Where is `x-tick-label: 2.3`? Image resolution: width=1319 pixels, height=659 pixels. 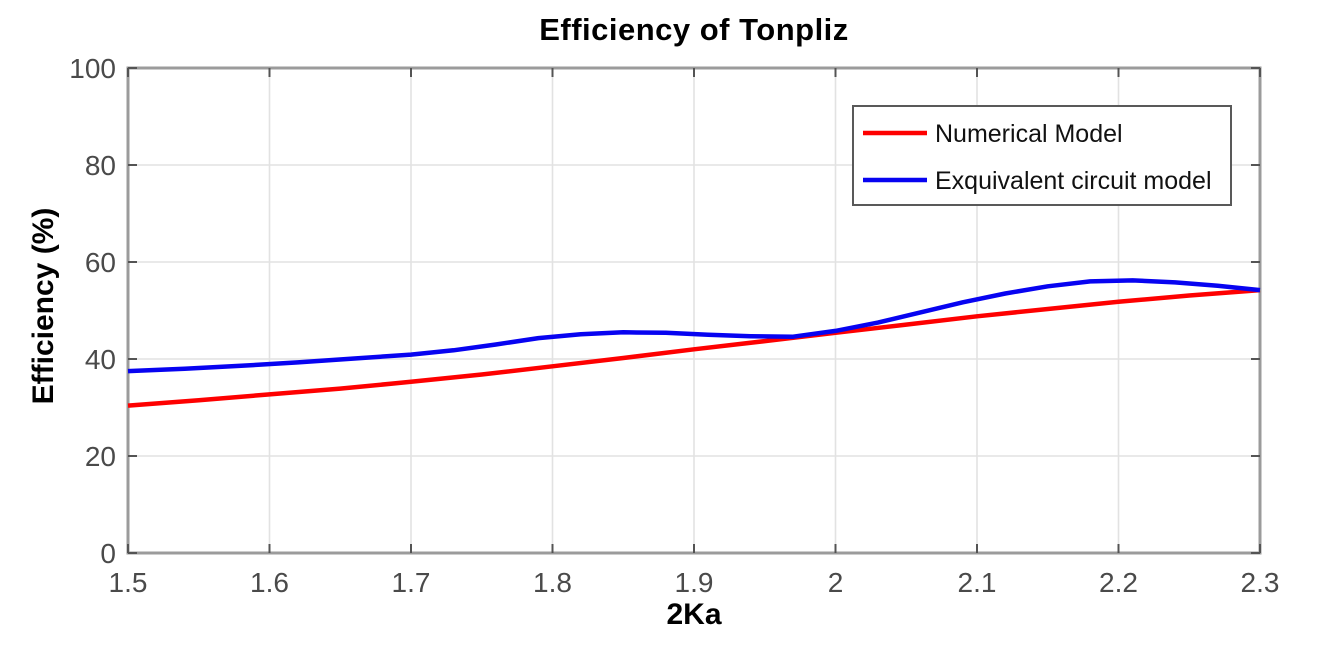 x-tick-label: 2.3 is located at coordinates (1260, 582).